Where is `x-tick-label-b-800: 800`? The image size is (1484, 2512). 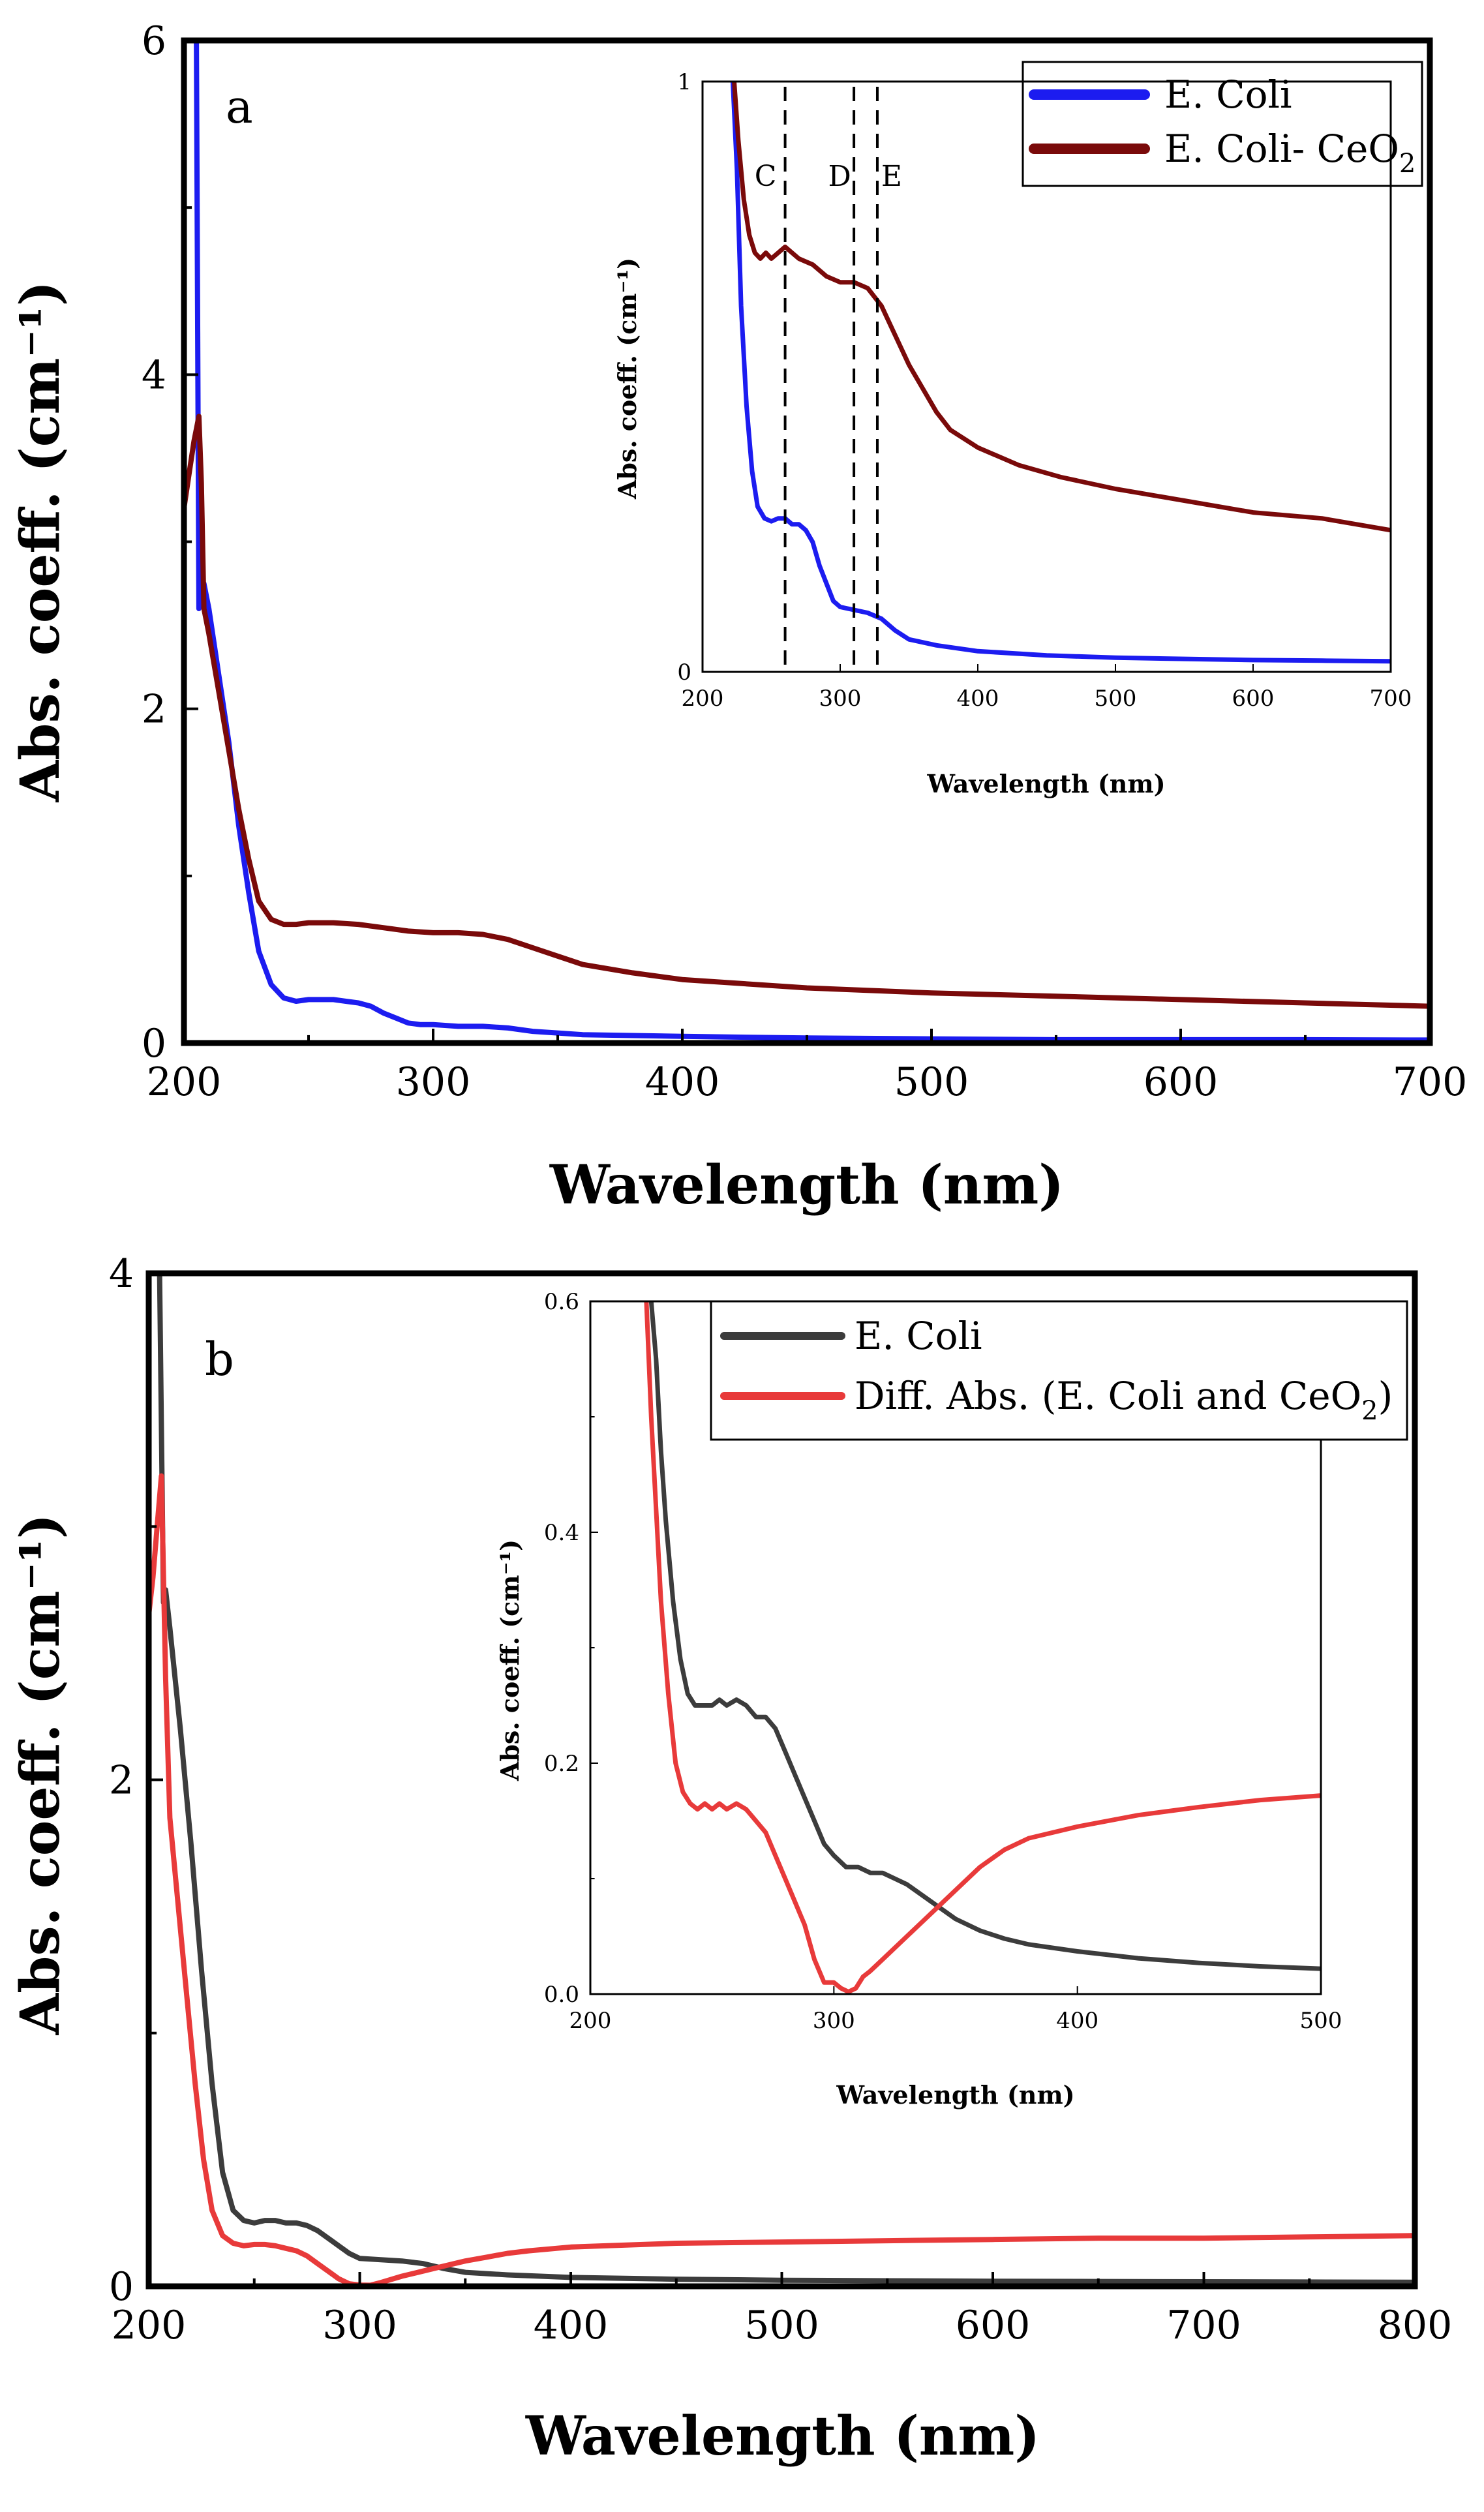
x-tick-label-b-800: 800 is located at coordinates (1415, 2326).